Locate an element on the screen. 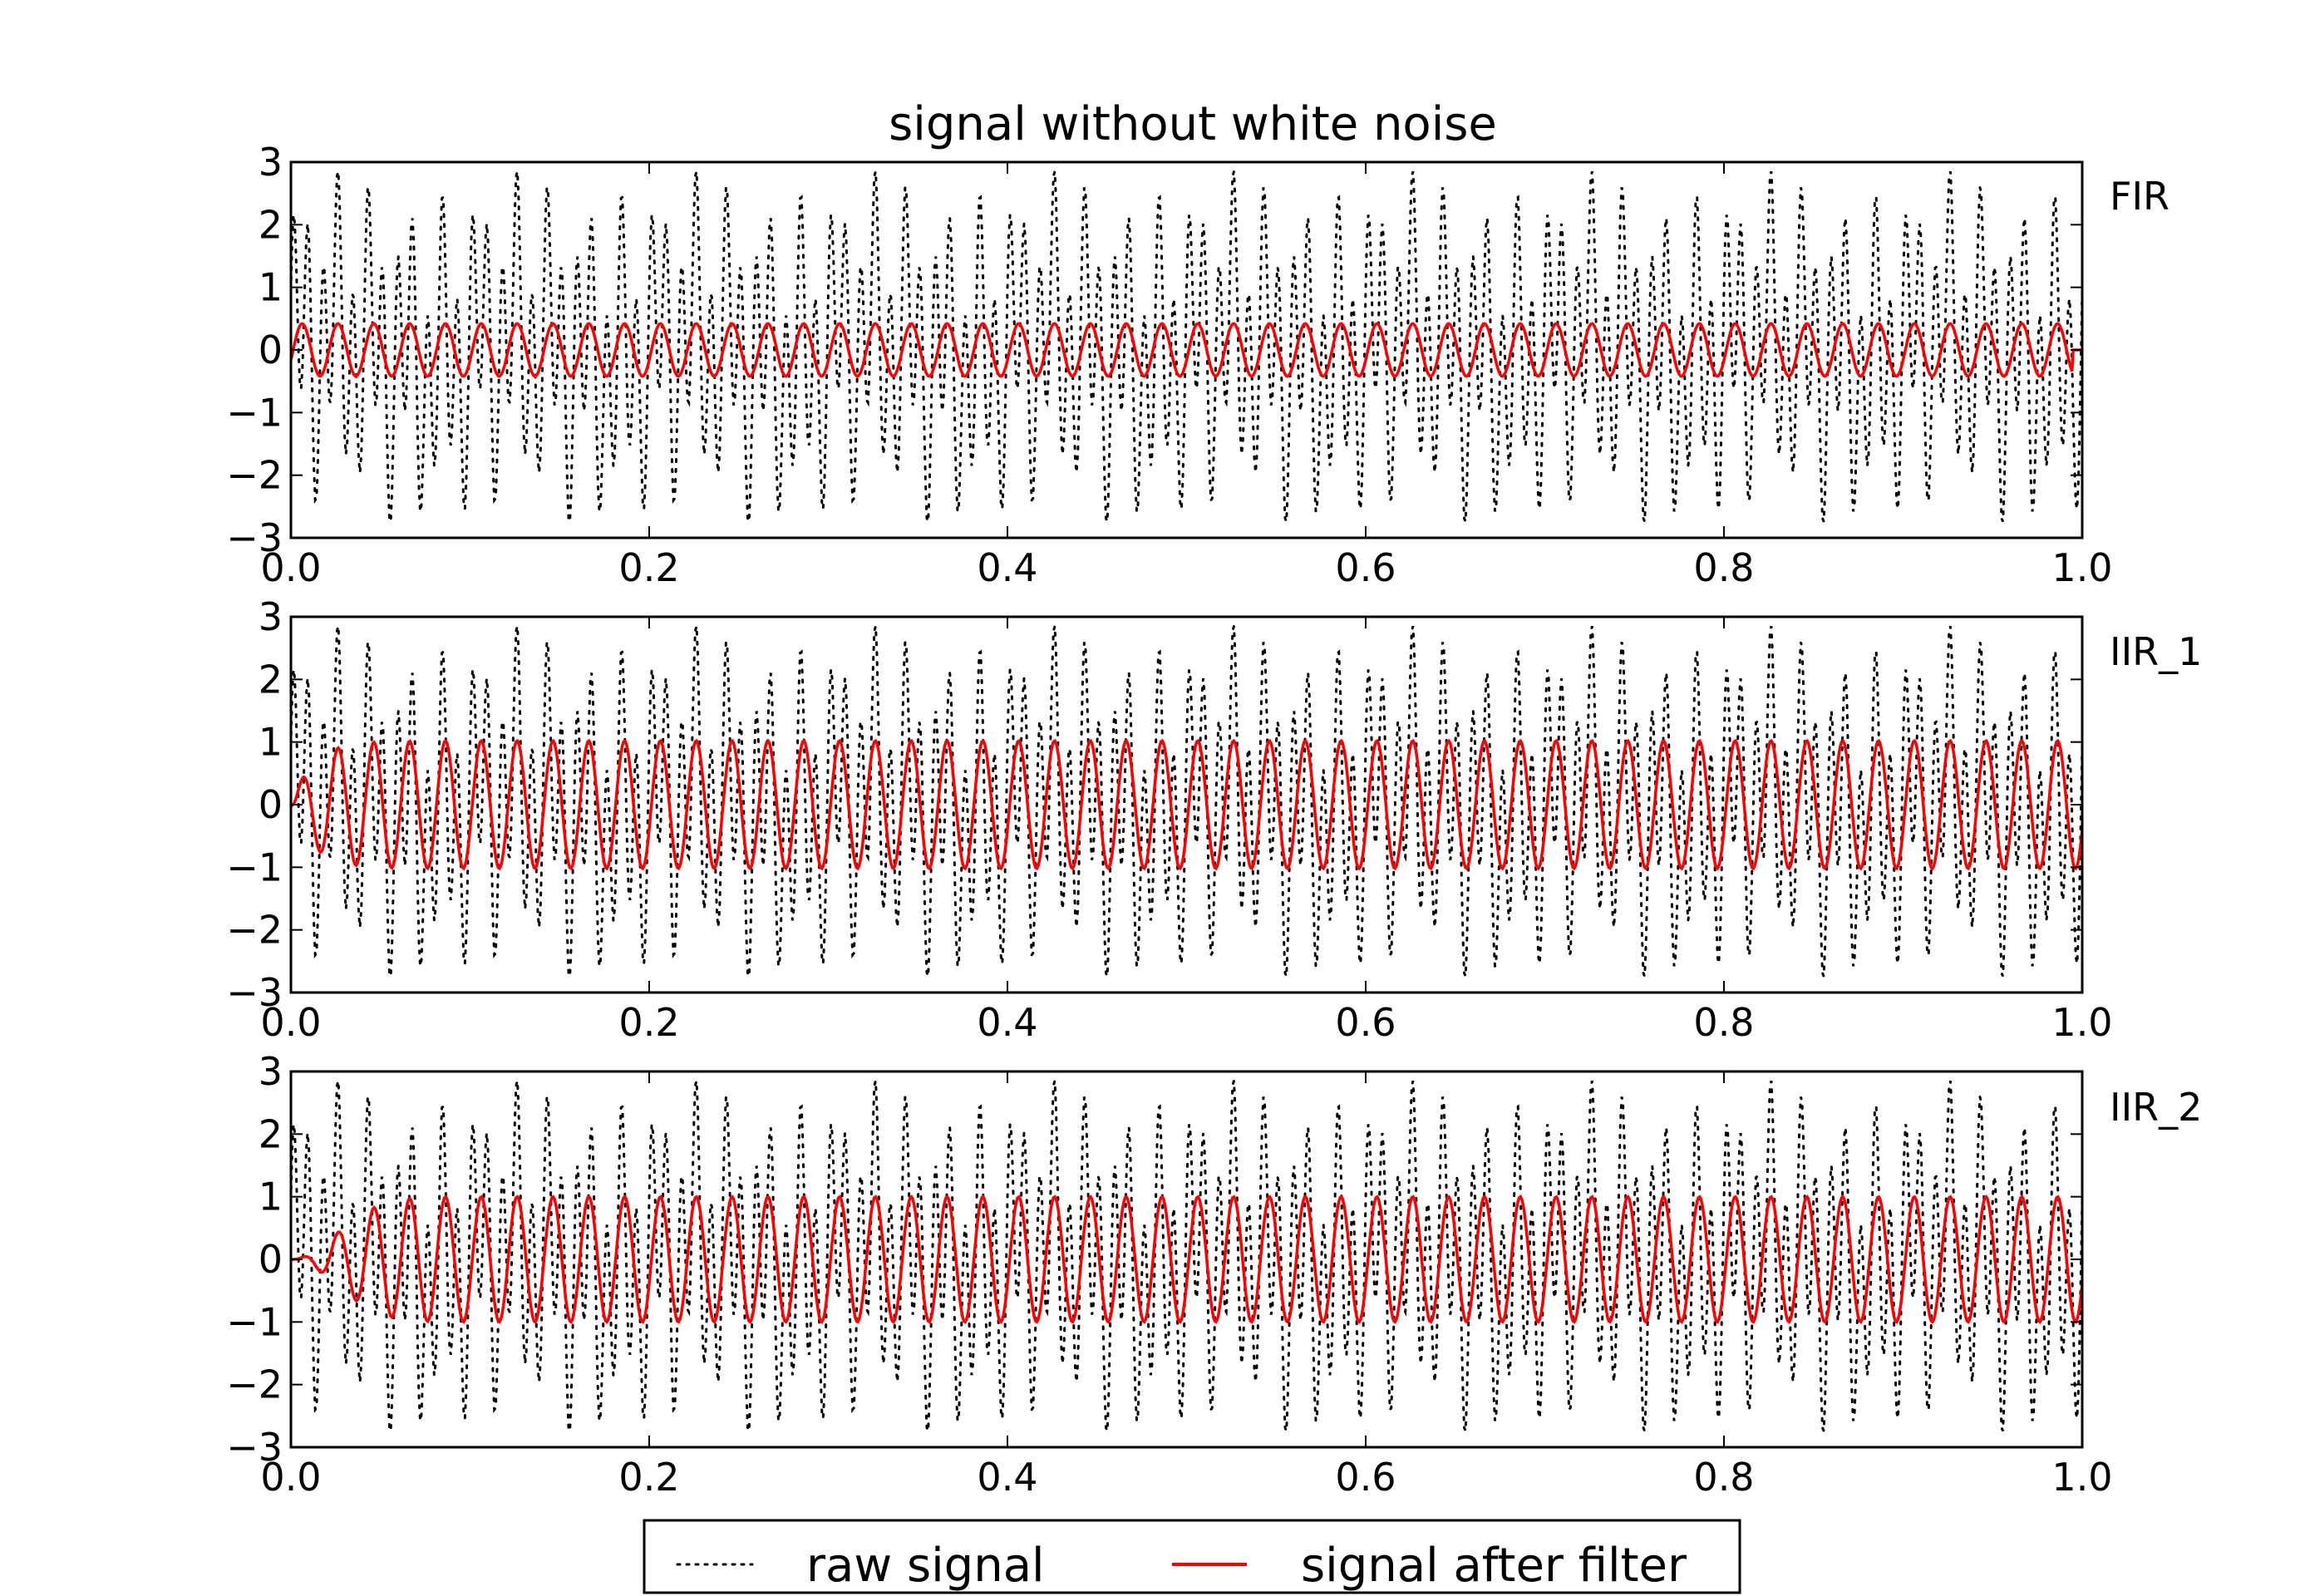 Image resolution: width=2300 pixels, height=1596 pixels. x-tick-label-1-1: 0.2 is located at coordinates (648, 1023).